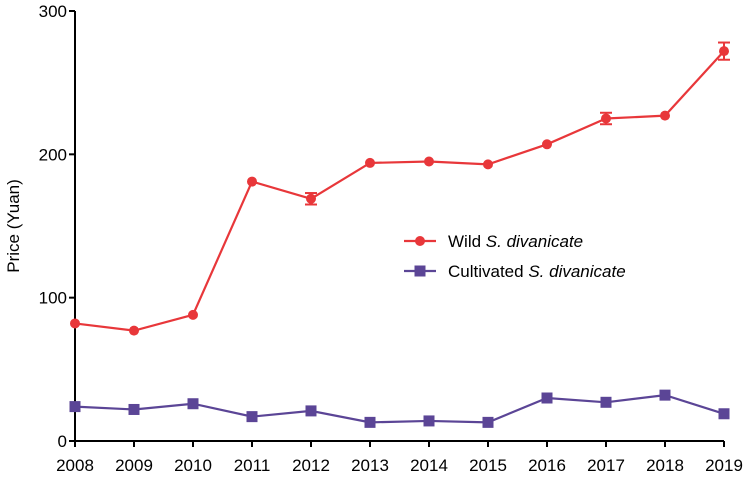 Image resolution: width=756 pixels, height=479 pixels. I want to click on series-cultivated, so click(399, 408).